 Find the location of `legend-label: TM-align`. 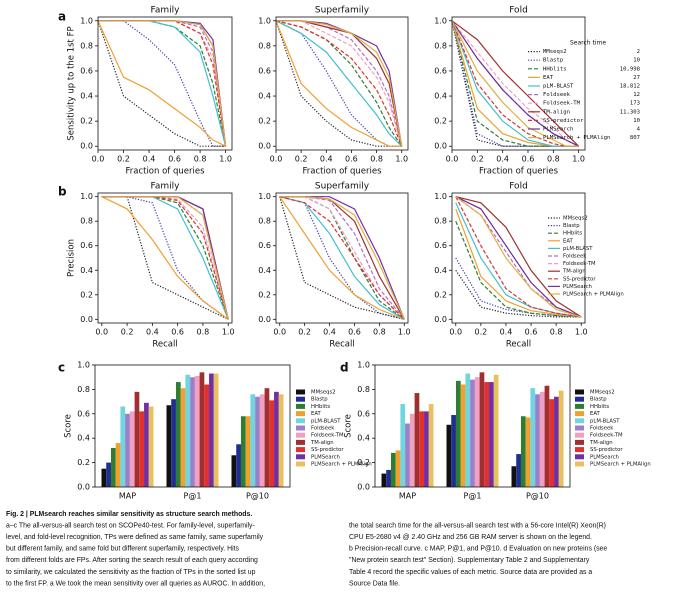

legend-label: TM-align is located at coordinates (574, 272).